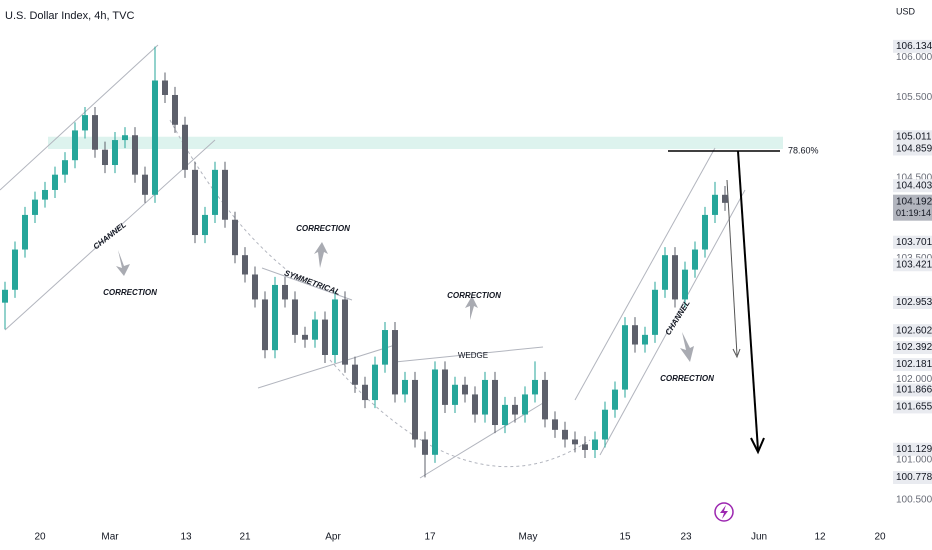 The image size is (932, 550). What do you see at coordinates (913, 213) in the screenshot?
I see `countdown: 01:19:14` at bounding box center [913, 213].